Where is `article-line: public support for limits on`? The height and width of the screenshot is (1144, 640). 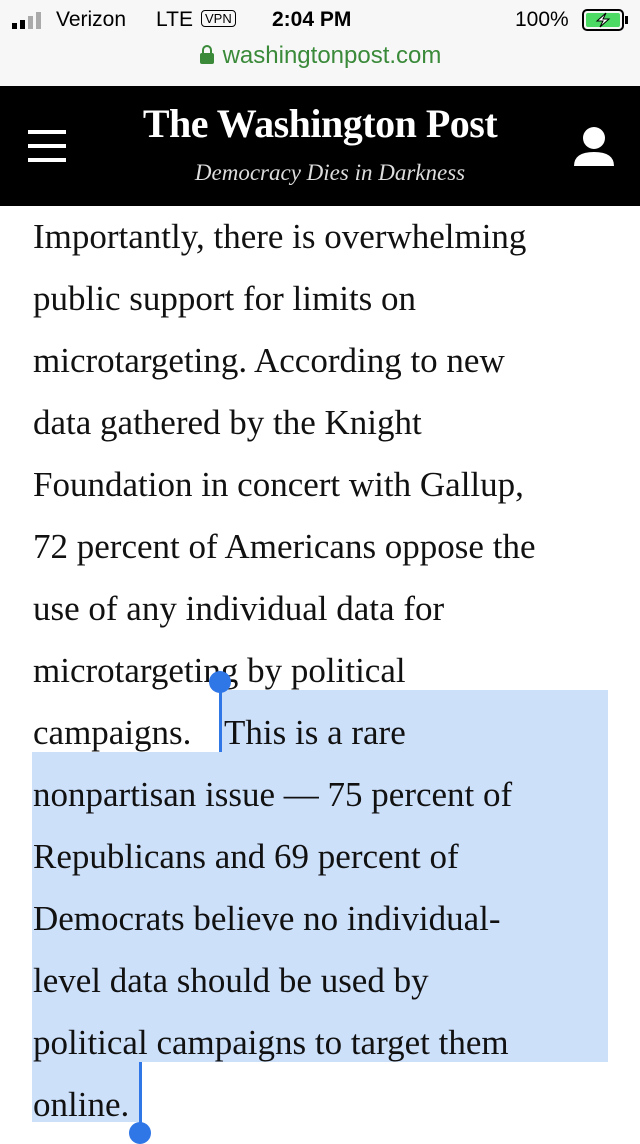
article-line: public support for limits on is located at coordinates (225, 298).